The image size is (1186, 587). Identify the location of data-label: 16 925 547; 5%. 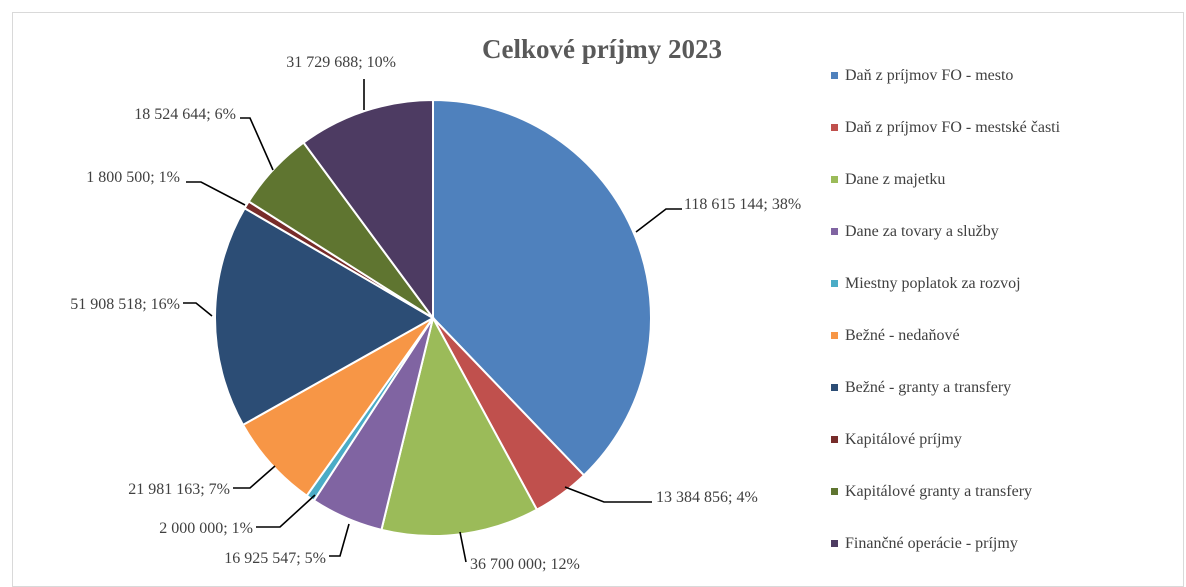
(275, 558).